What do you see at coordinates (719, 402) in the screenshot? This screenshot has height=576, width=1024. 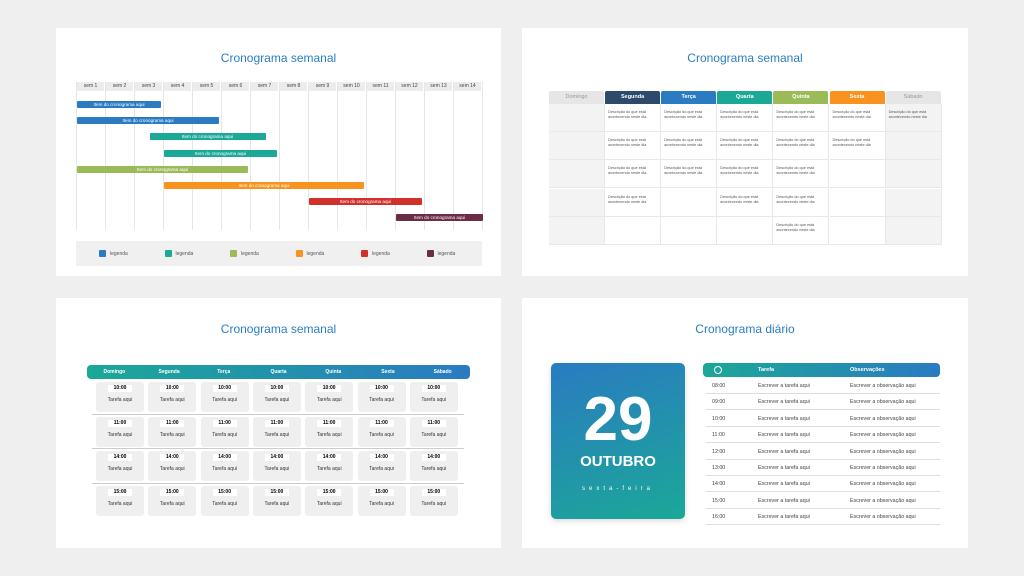 I see `row-time: 09:00` at bounding box center [719, 402].